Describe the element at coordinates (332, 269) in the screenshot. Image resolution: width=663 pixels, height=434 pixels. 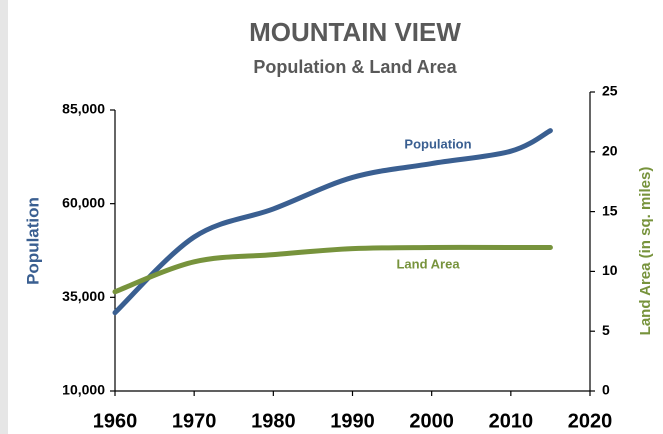
I see `series-line` at that location.